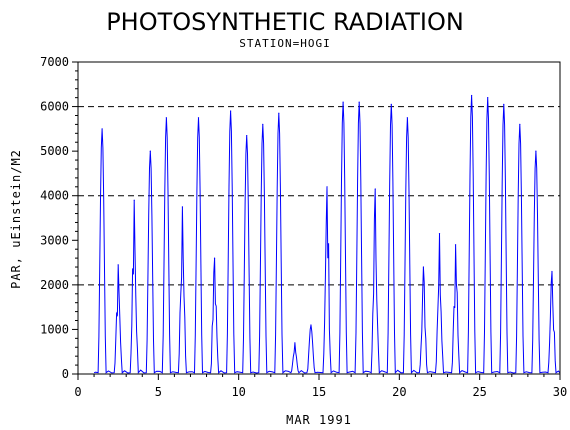 Image resolution: width=570 pixels, height=430 pixels. I want to click on x-axis-label: MAR 1991, so click(319, 420).